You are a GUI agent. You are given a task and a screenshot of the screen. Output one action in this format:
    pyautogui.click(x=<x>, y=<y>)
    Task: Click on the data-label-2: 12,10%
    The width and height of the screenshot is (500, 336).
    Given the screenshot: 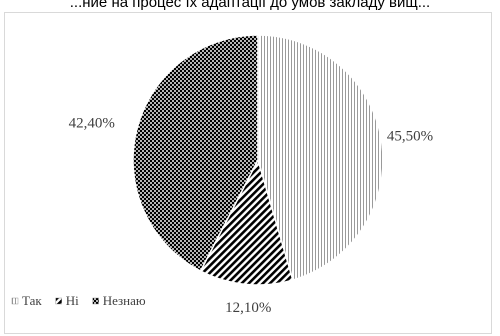 What is the action you would take?
    pyautogui.click(x=248, y=308)
    